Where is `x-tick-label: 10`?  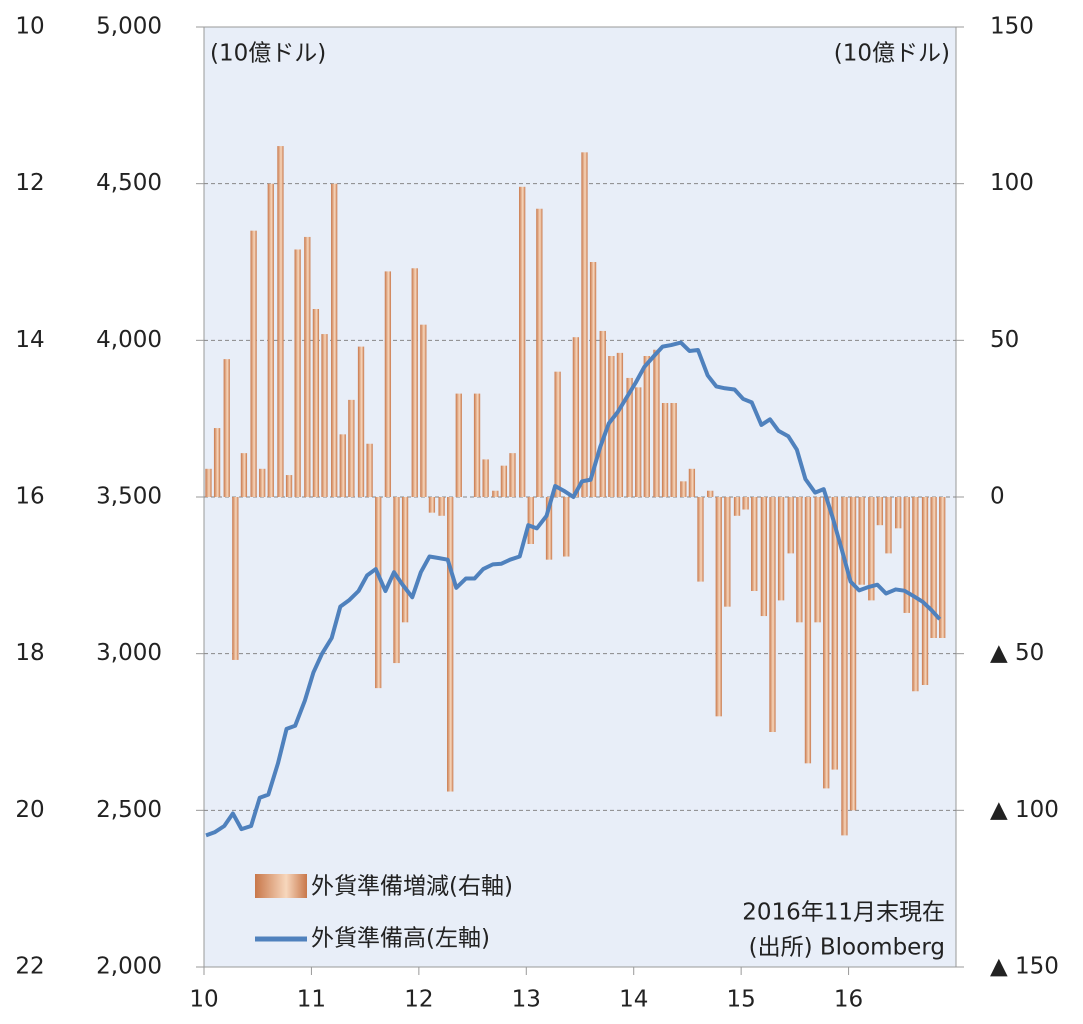 x-tick-label: 10 is located at coordinates (203, 1000).